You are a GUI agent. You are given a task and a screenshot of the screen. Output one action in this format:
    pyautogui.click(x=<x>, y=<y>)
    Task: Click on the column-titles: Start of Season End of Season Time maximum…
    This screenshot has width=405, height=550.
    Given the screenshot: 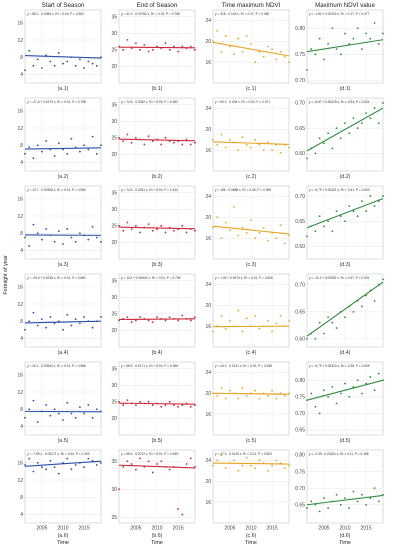 What is the action you would take?
    pyautogui.click(x=209, y=5)
    